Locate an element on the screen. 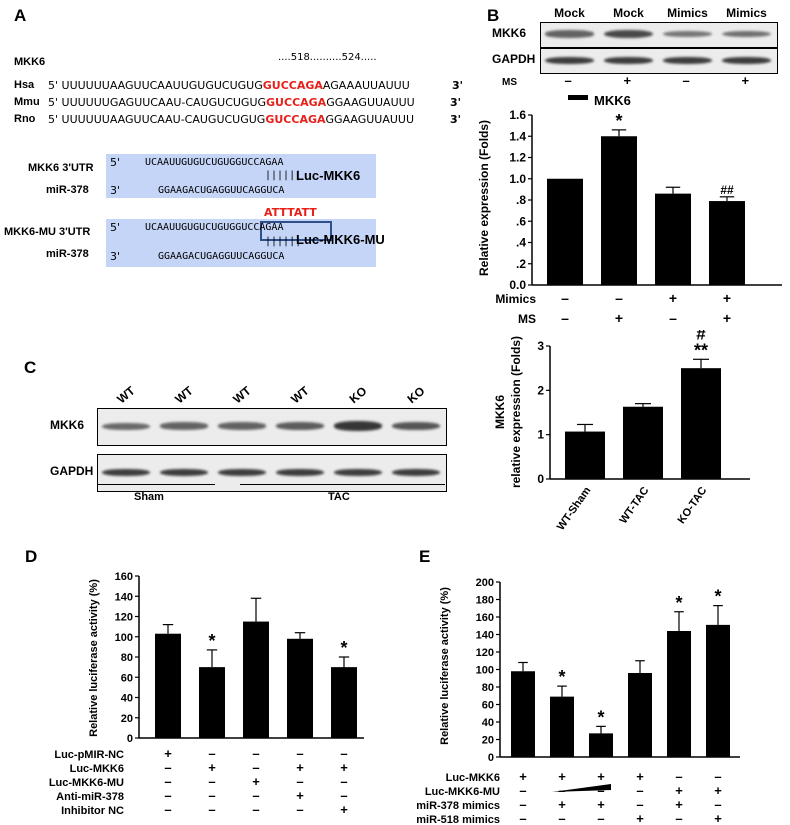  mut-mir-seq: GGAAGACUGAGGUUCAGGUCA is located at coordinates (221, 256).